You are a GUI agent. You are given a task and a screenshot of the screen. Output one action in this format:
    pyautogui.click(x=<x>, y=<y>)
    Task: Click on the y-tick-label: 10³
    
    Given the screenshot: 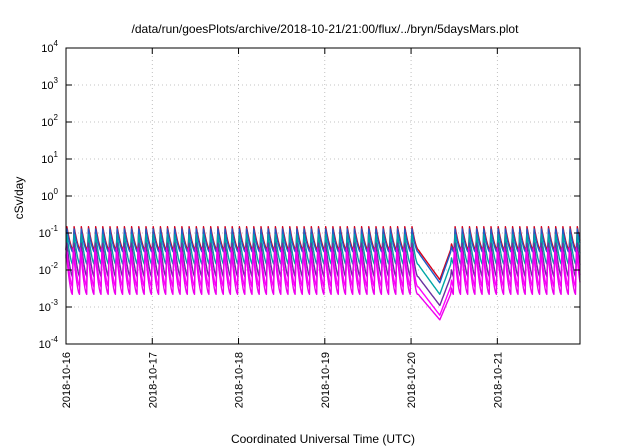 What is the action you would take?
    pyautogui.click(x=49, y=84)
    